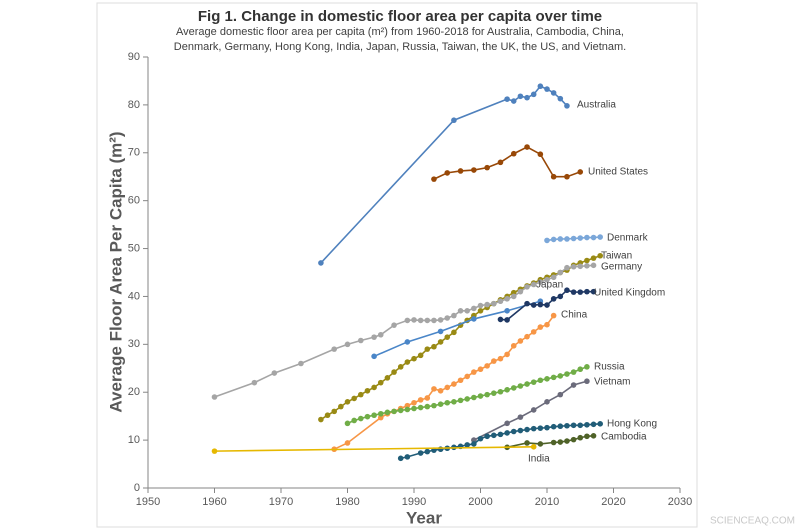 The height and width of the screenshot is (530, 800). I want to click on series-label: Russia, so click(609, 367).